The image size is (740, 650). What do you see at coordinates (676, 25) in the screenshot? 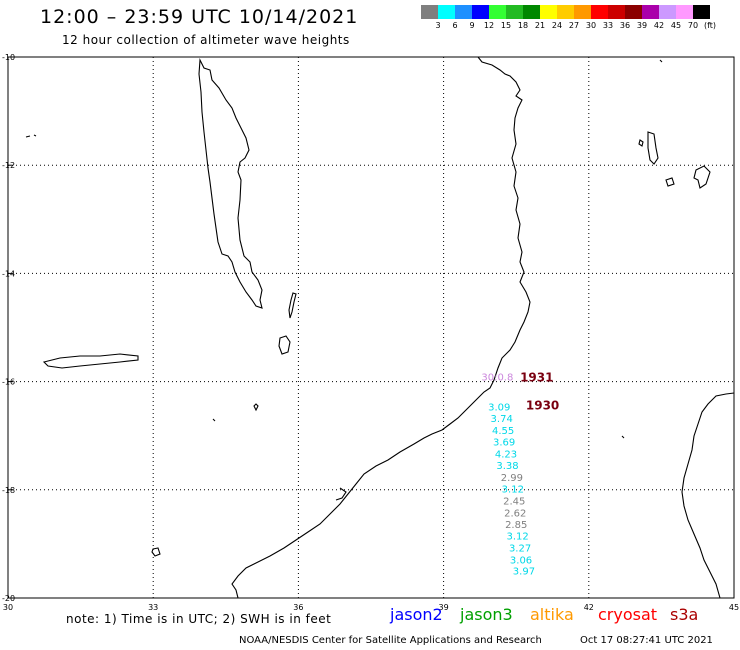
I see `color-scale-label: 45` at bounding box center [676, 25].